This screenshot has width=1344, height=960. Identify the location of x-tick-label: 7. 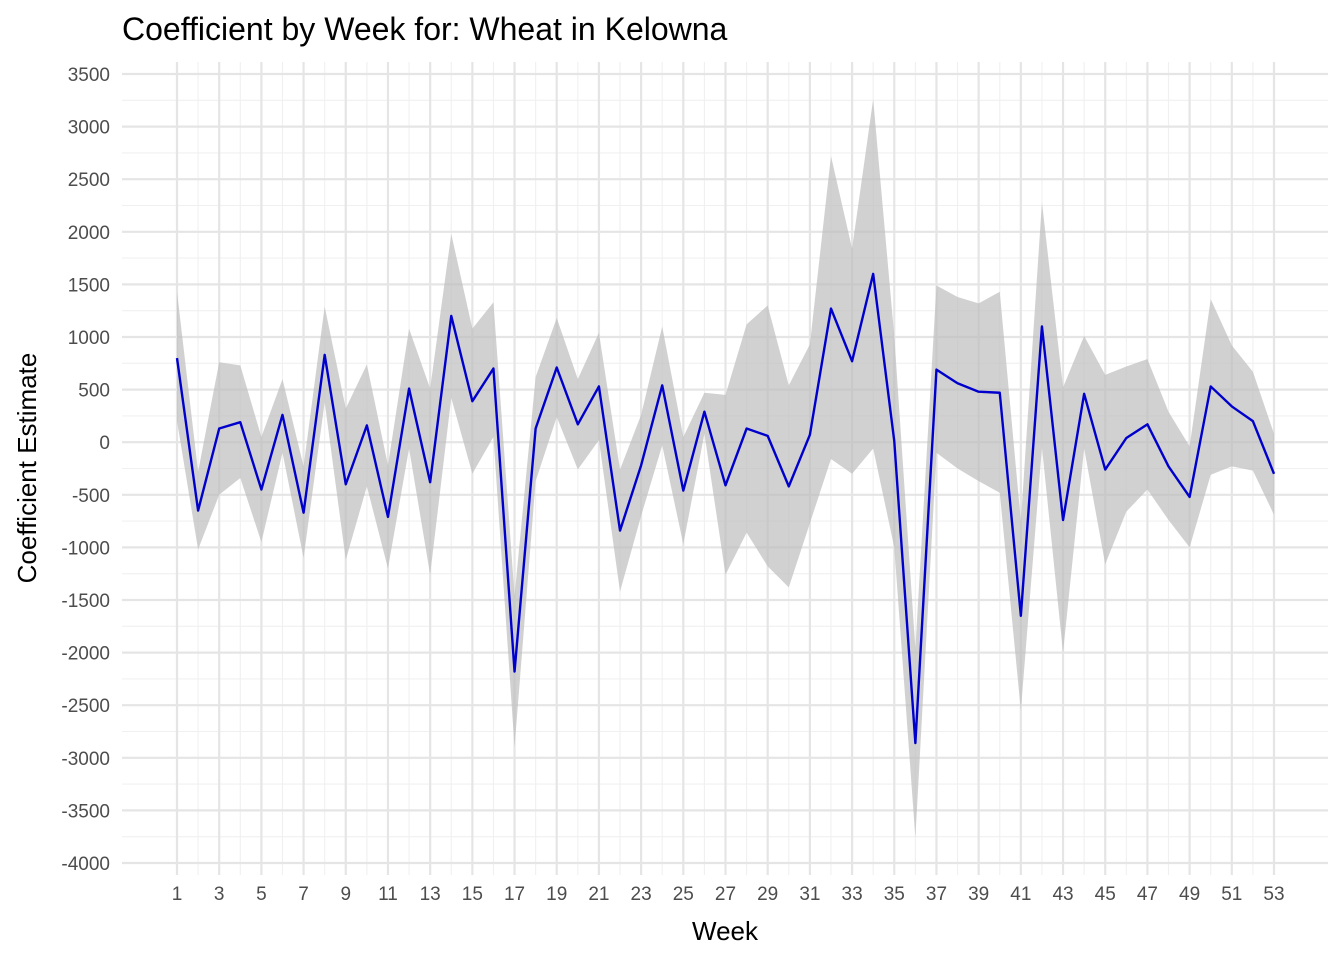
(303, 894).